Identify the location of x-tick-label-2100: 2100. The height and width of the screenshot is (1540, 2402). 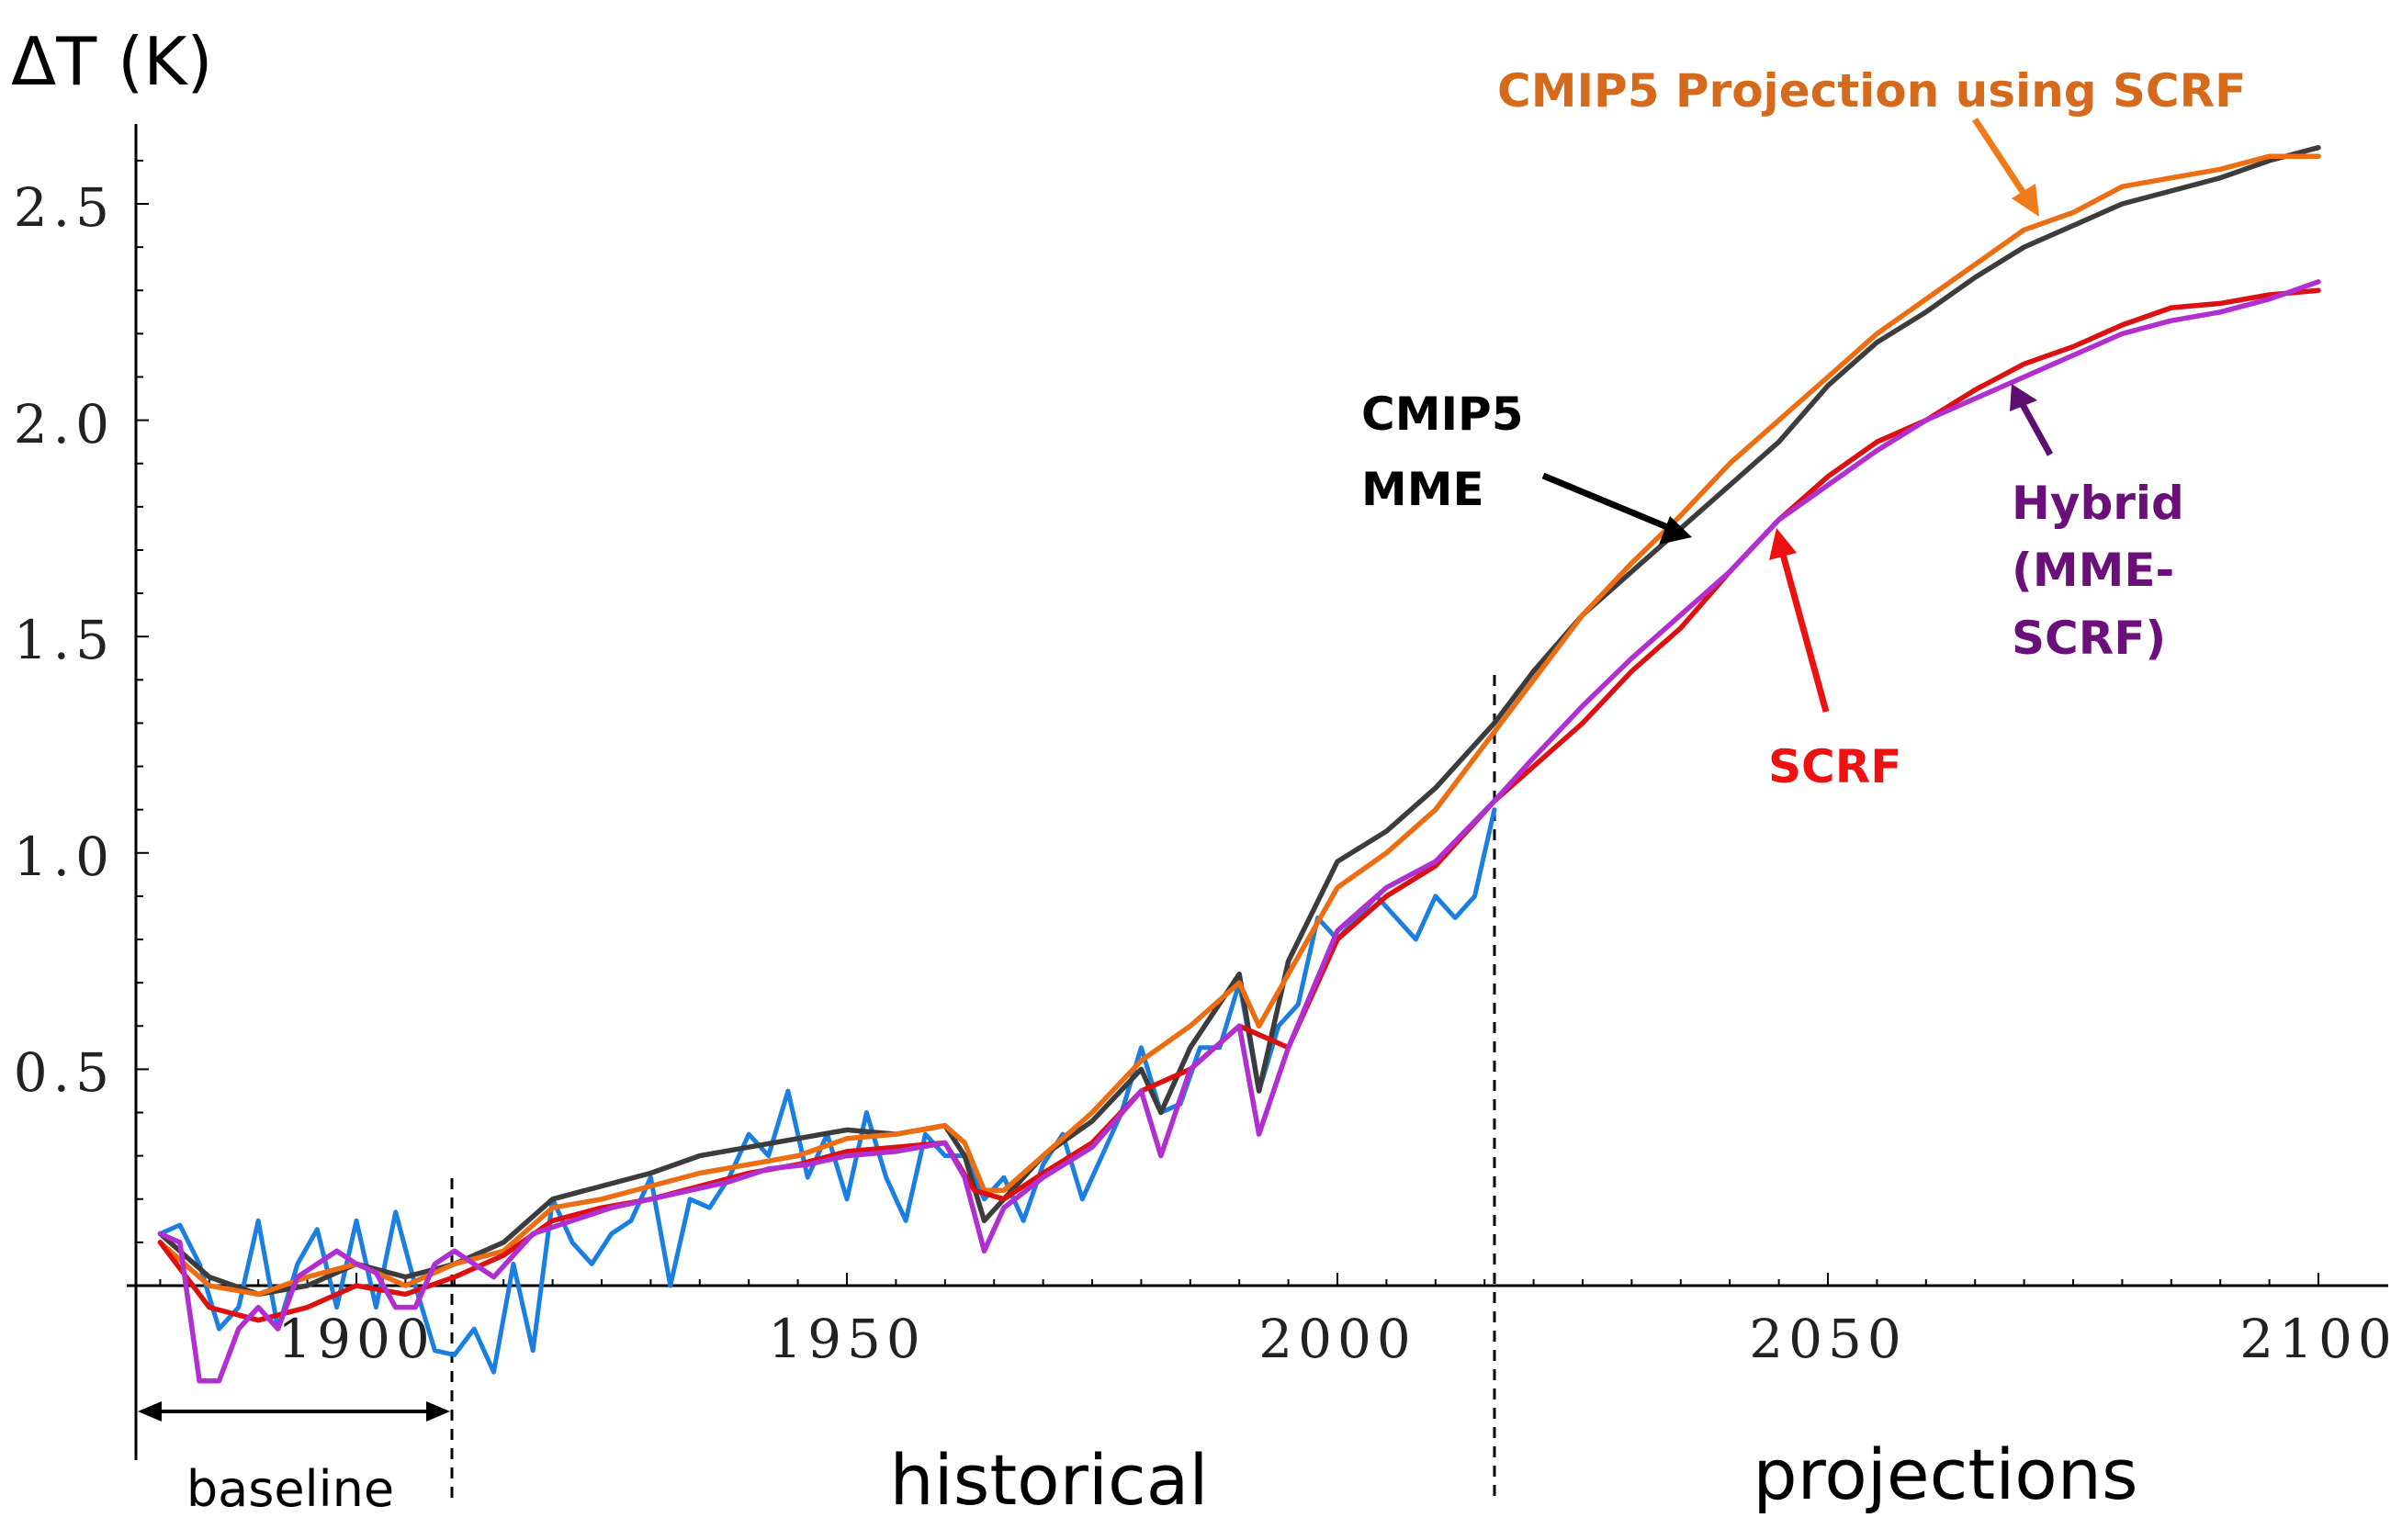
(2318, 1339).